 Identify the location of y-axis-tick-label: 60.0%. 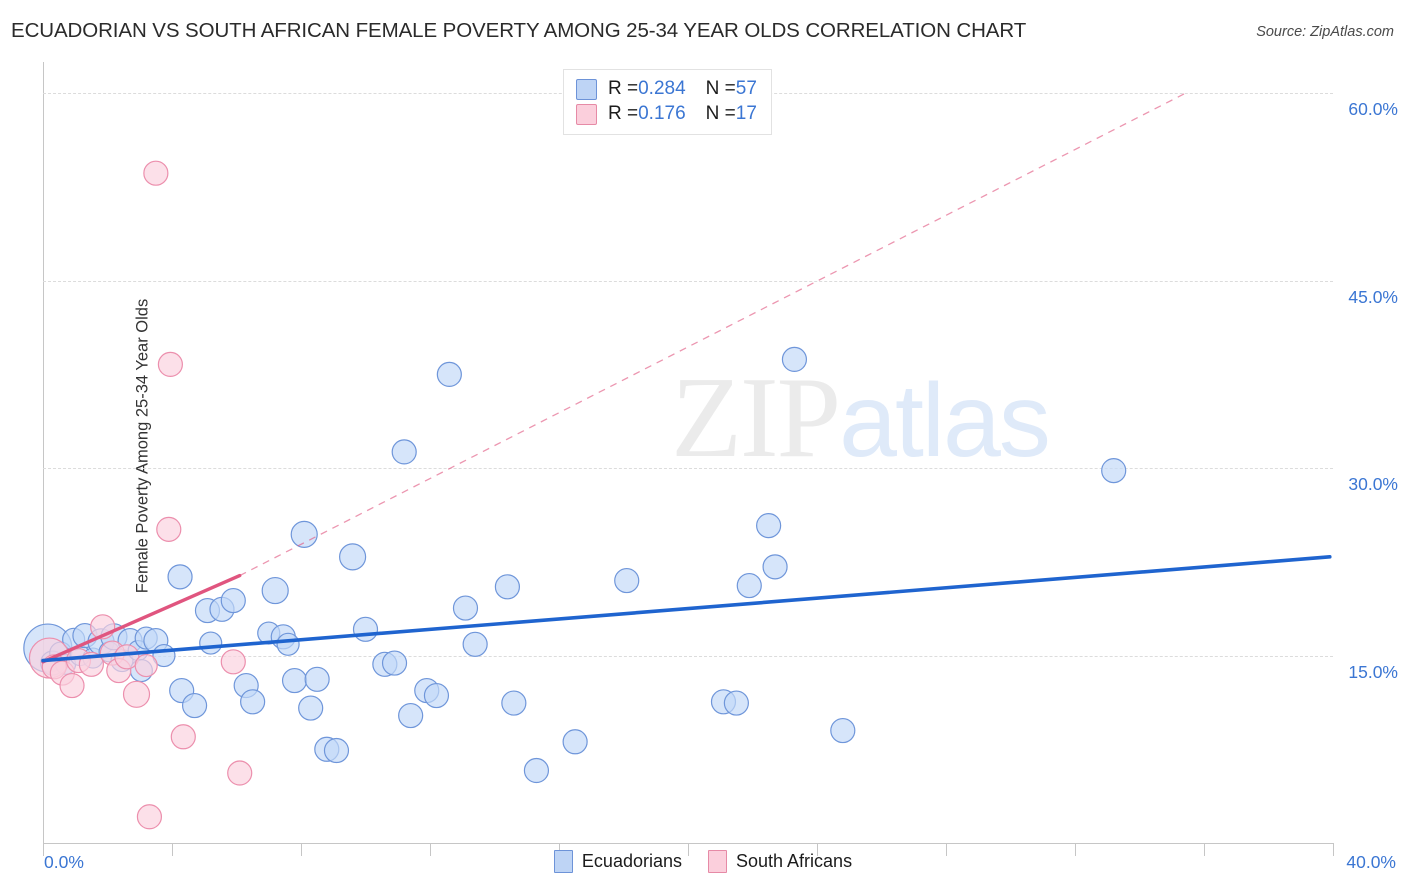
(1373, 109).